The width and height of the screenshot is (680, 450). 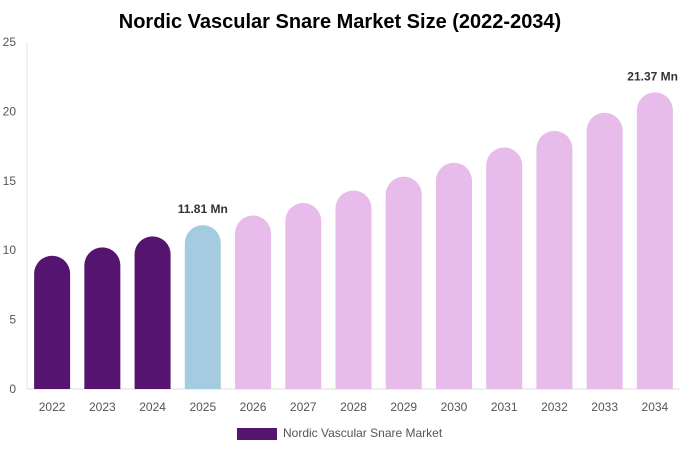 I want to click on bar-2022, so click(x=52, y=322).